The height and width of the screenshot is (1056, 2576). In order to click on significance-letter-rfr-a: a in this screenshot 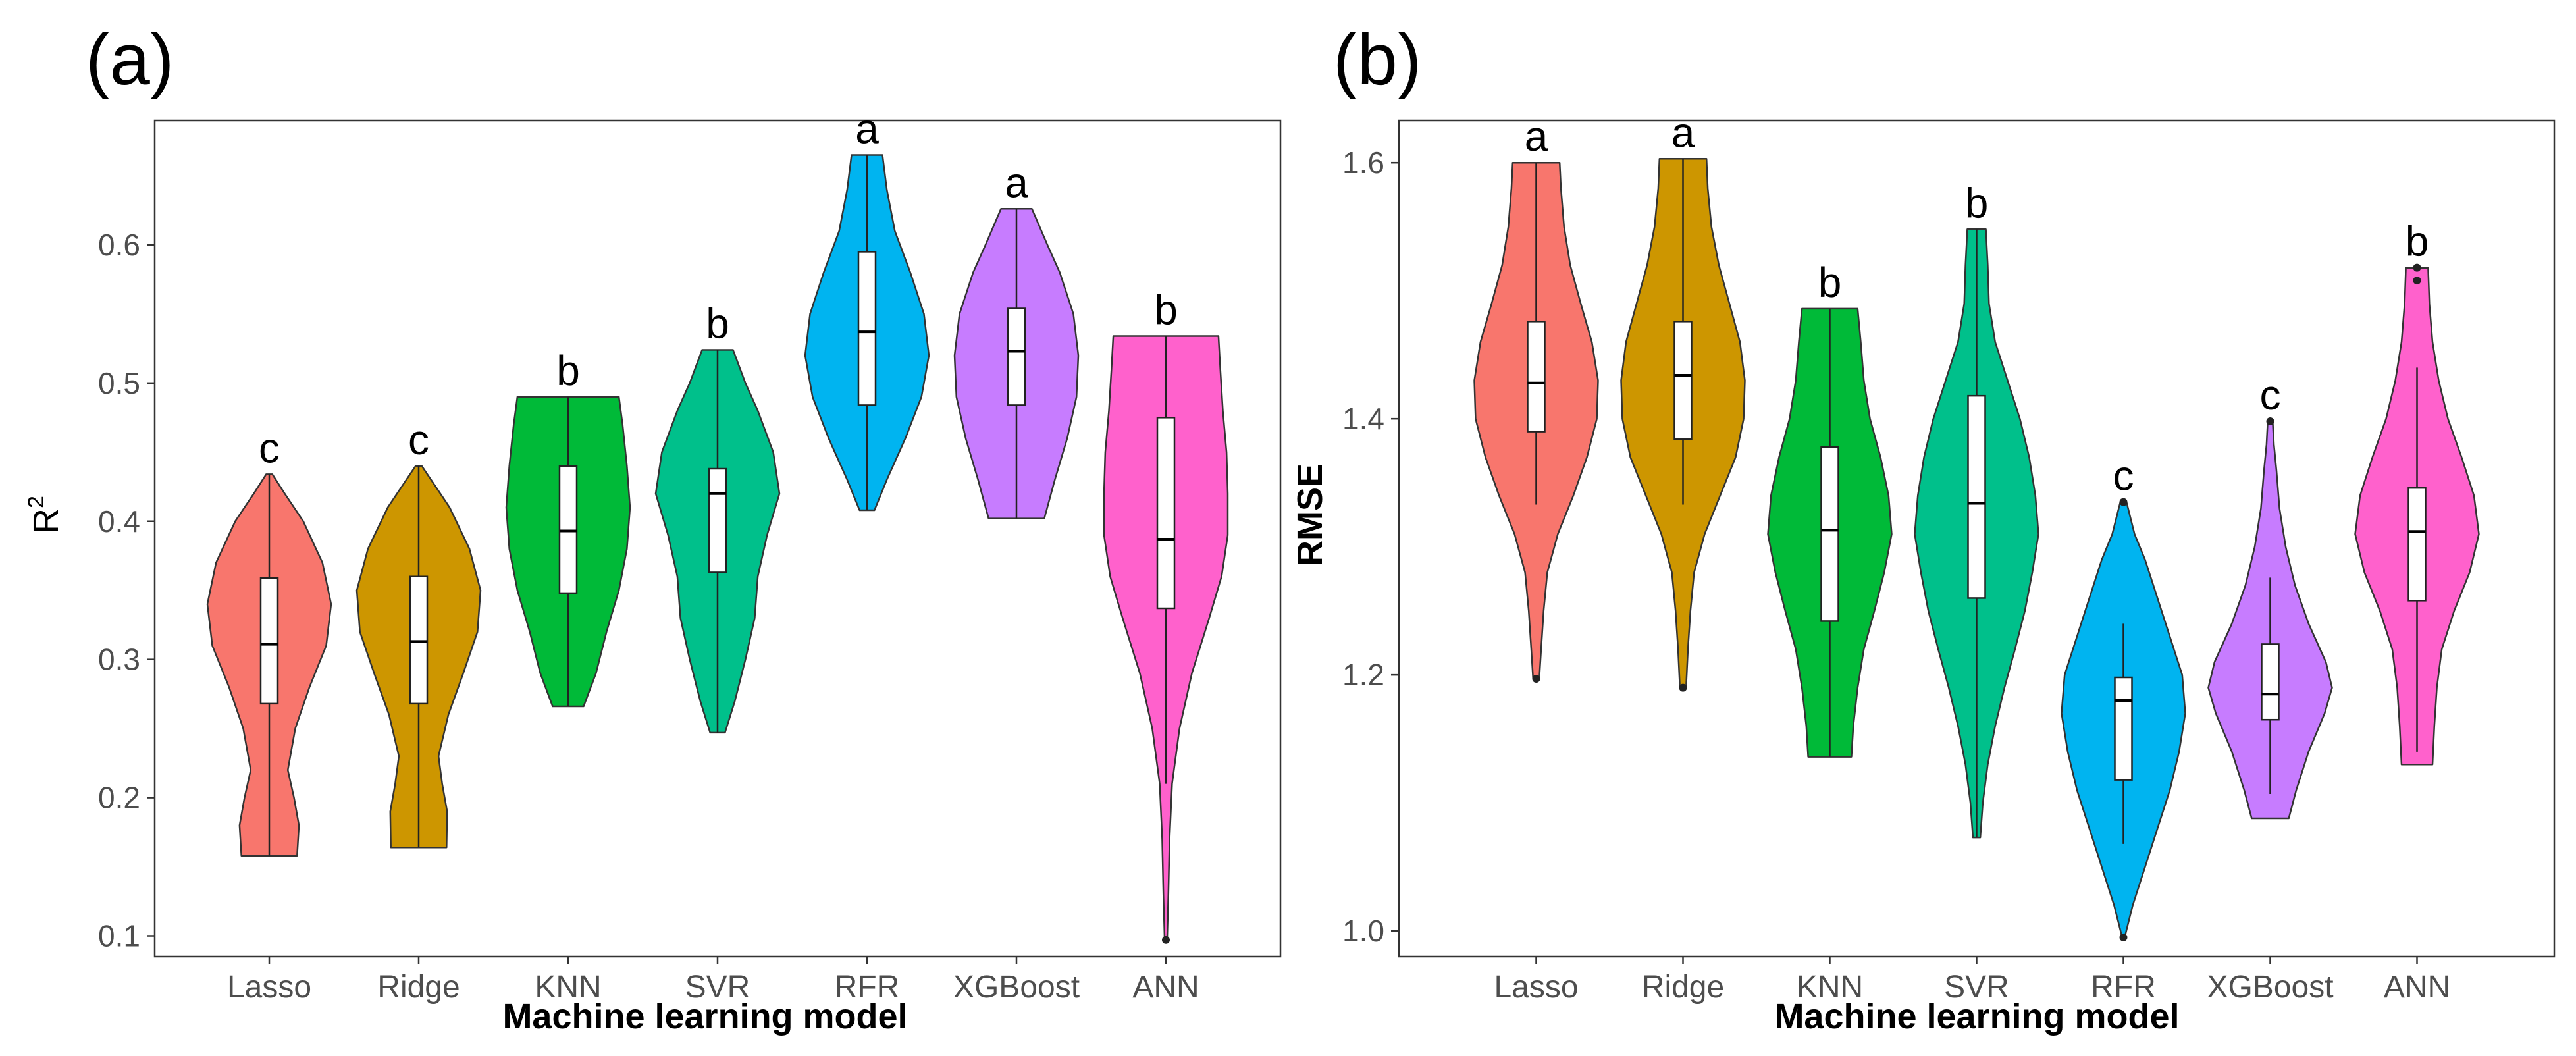, I will do `click(867, 128)`.